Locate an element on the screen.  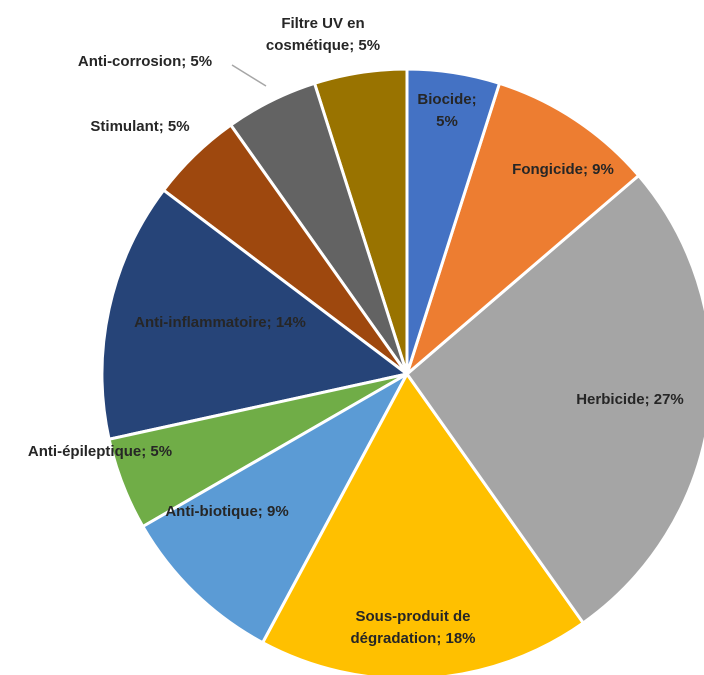
slice-label: Fongicide; 9% is located at coordinates (563, 169).